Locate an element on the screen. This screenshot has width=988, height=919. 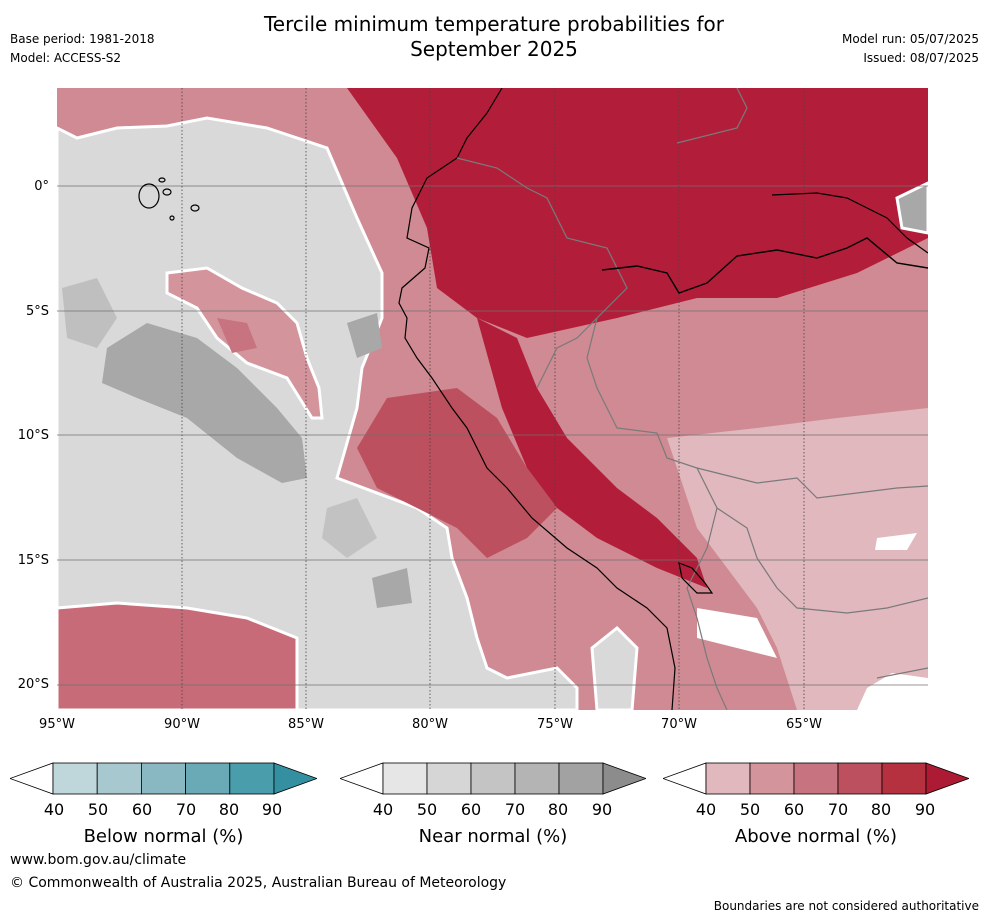
near-normal-region-right-lower is located at coordinates (614, 667).